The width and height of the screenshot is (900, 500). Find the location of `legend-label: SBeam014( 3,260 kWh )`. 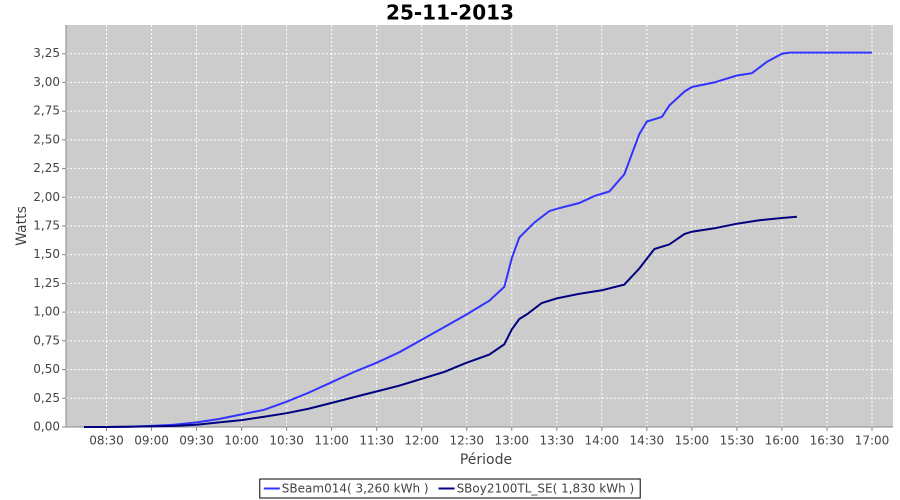

legend-label: SBeam014( 3,260 kWh ) is located at coordinates (355, 489).